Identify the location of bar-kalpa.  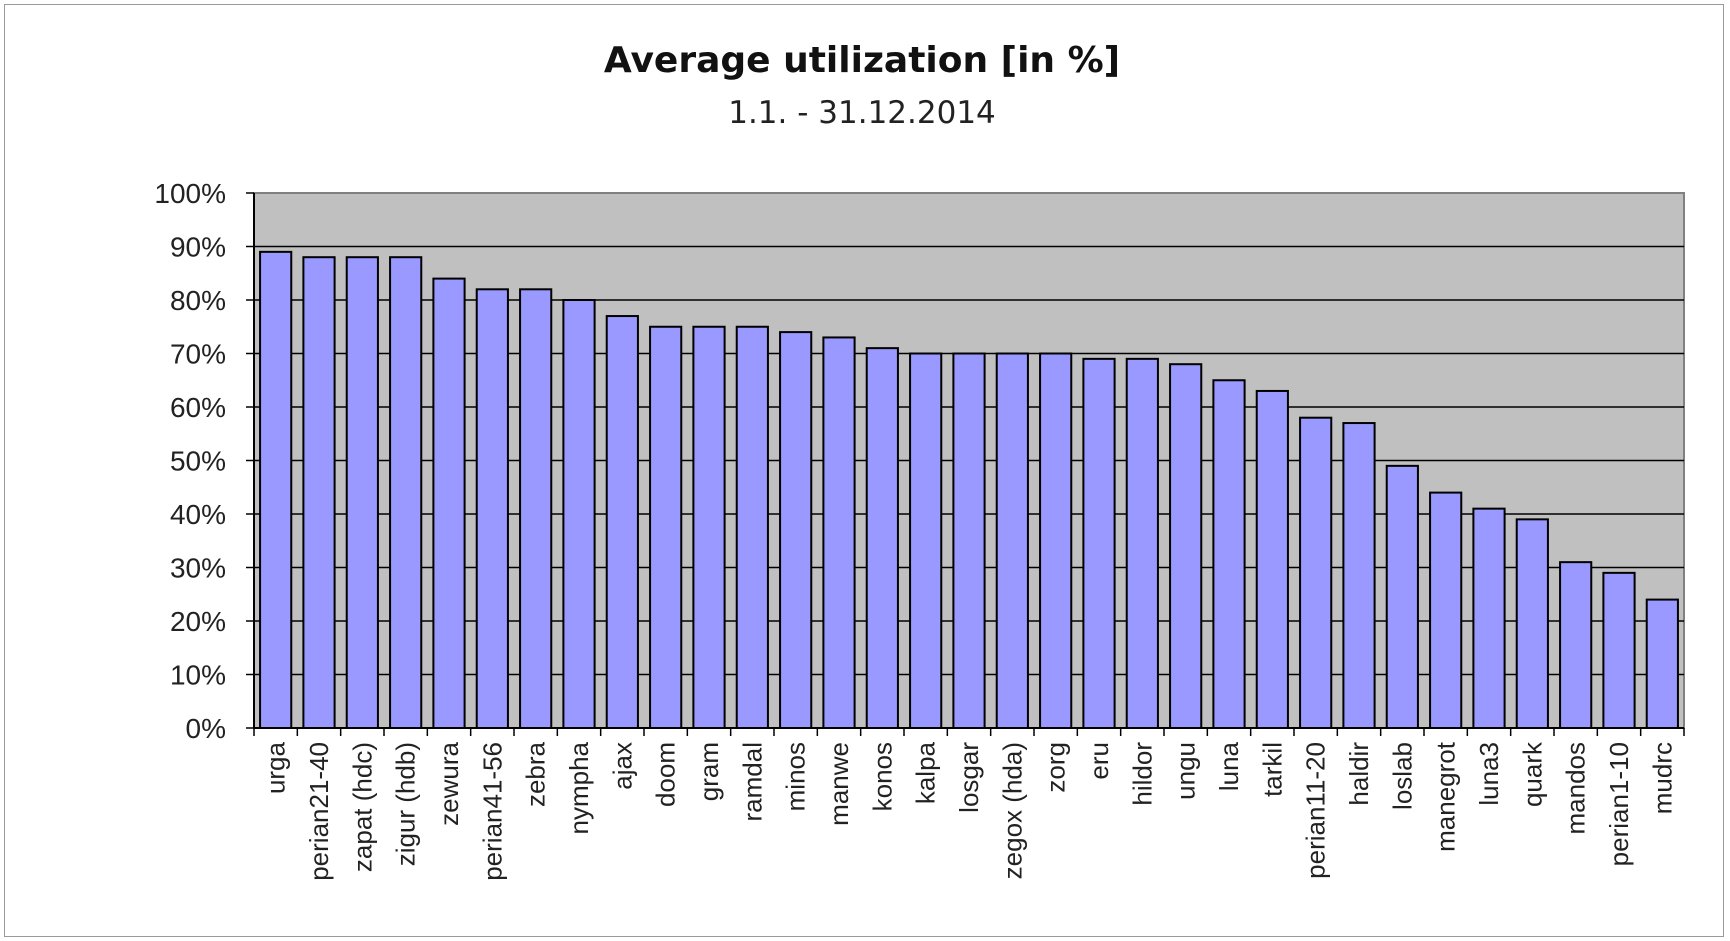
(926, 540).